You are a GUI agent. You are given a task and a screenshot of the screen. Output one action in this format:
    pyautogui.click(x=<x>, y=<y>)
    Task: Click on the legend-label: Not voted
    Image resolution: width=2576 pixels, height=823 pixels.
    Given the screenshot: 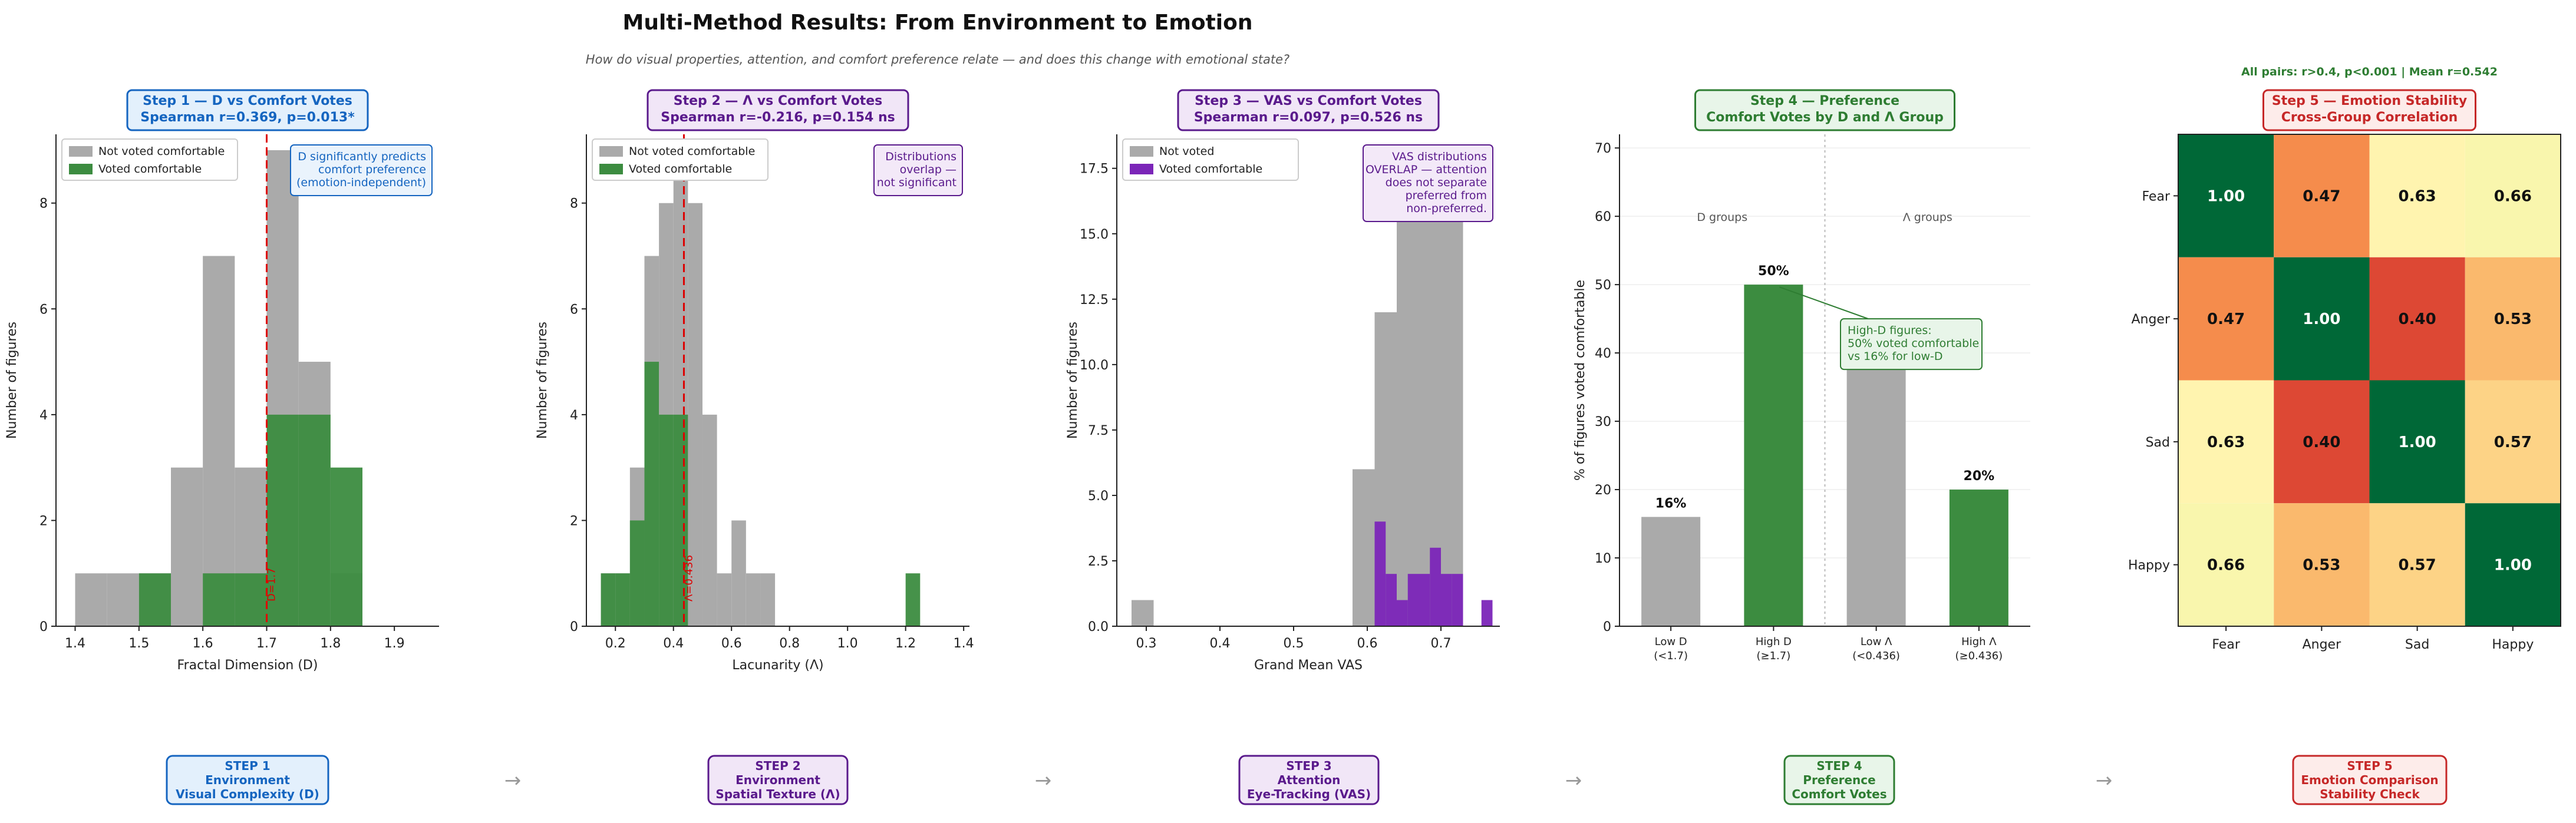 What is the action you would take?
    pyautogui.click(x=1186, y=151)
    